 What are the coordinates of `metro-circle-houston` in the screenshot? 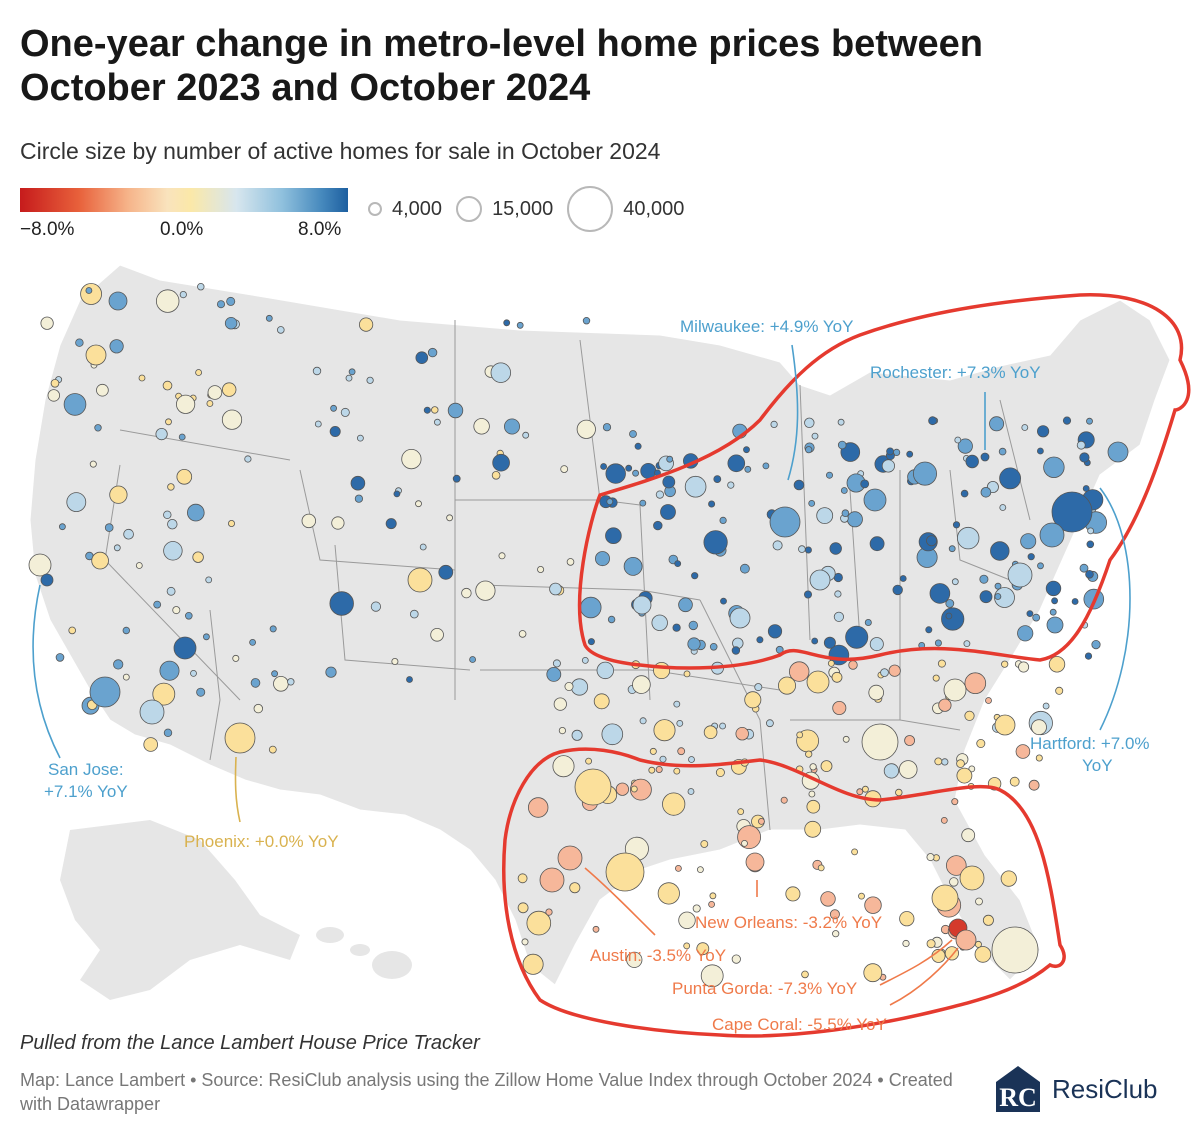 It's located at (625, 872).